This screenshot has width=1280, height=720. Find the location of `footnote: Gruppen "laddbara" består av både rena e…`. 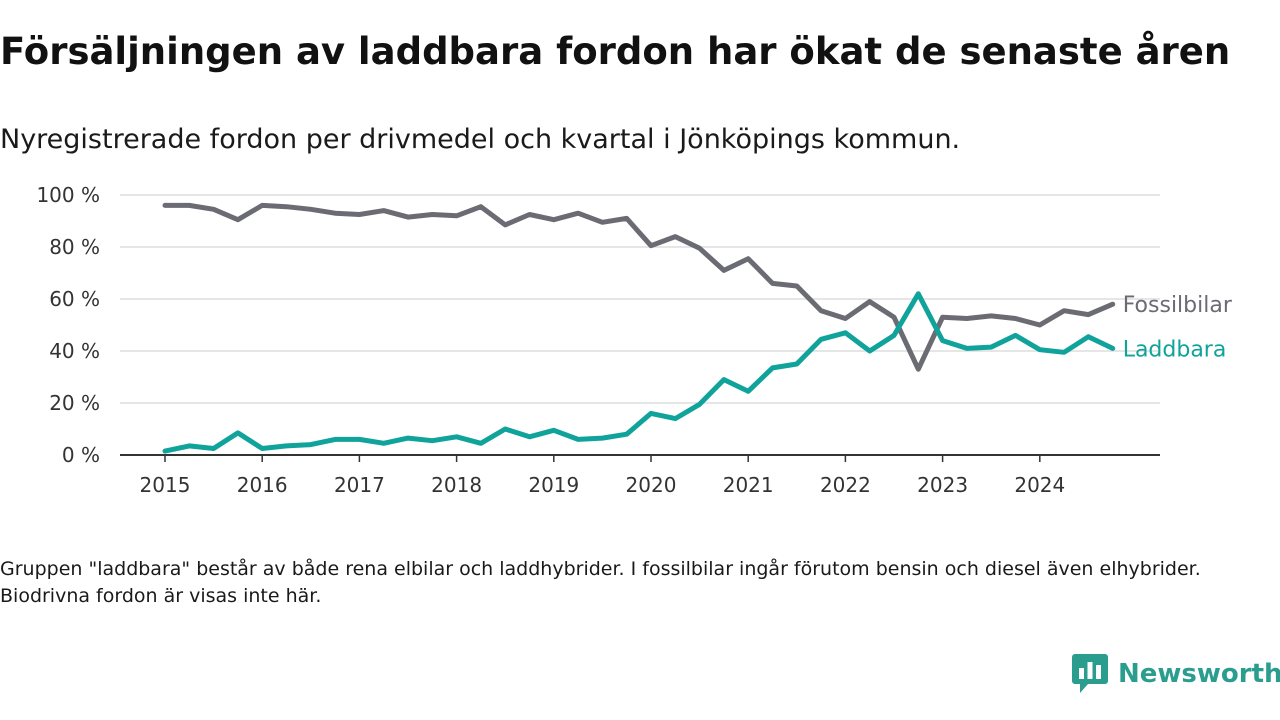

footnote: Gruppen "laddbara" består av både rena e… is located at coordinates (600, 582).